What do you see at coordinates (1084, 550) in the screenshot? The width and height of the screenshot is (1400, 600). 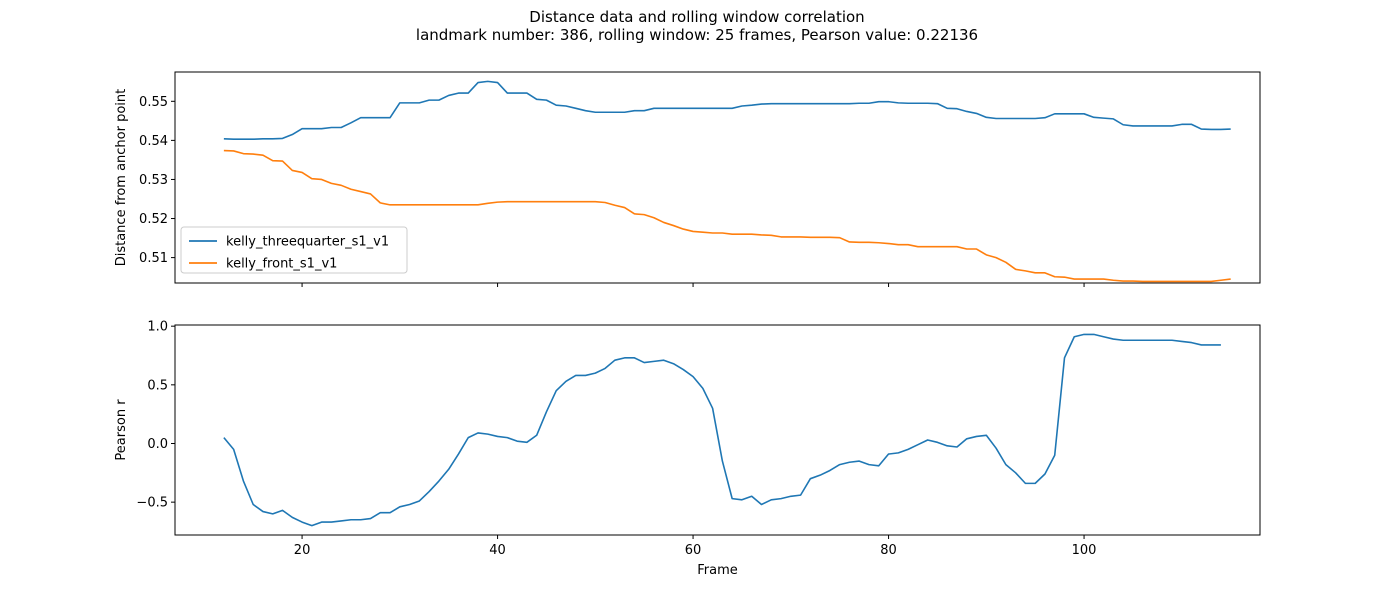 I see `x-tick-label: 100` at bounding box center [1084, 550].